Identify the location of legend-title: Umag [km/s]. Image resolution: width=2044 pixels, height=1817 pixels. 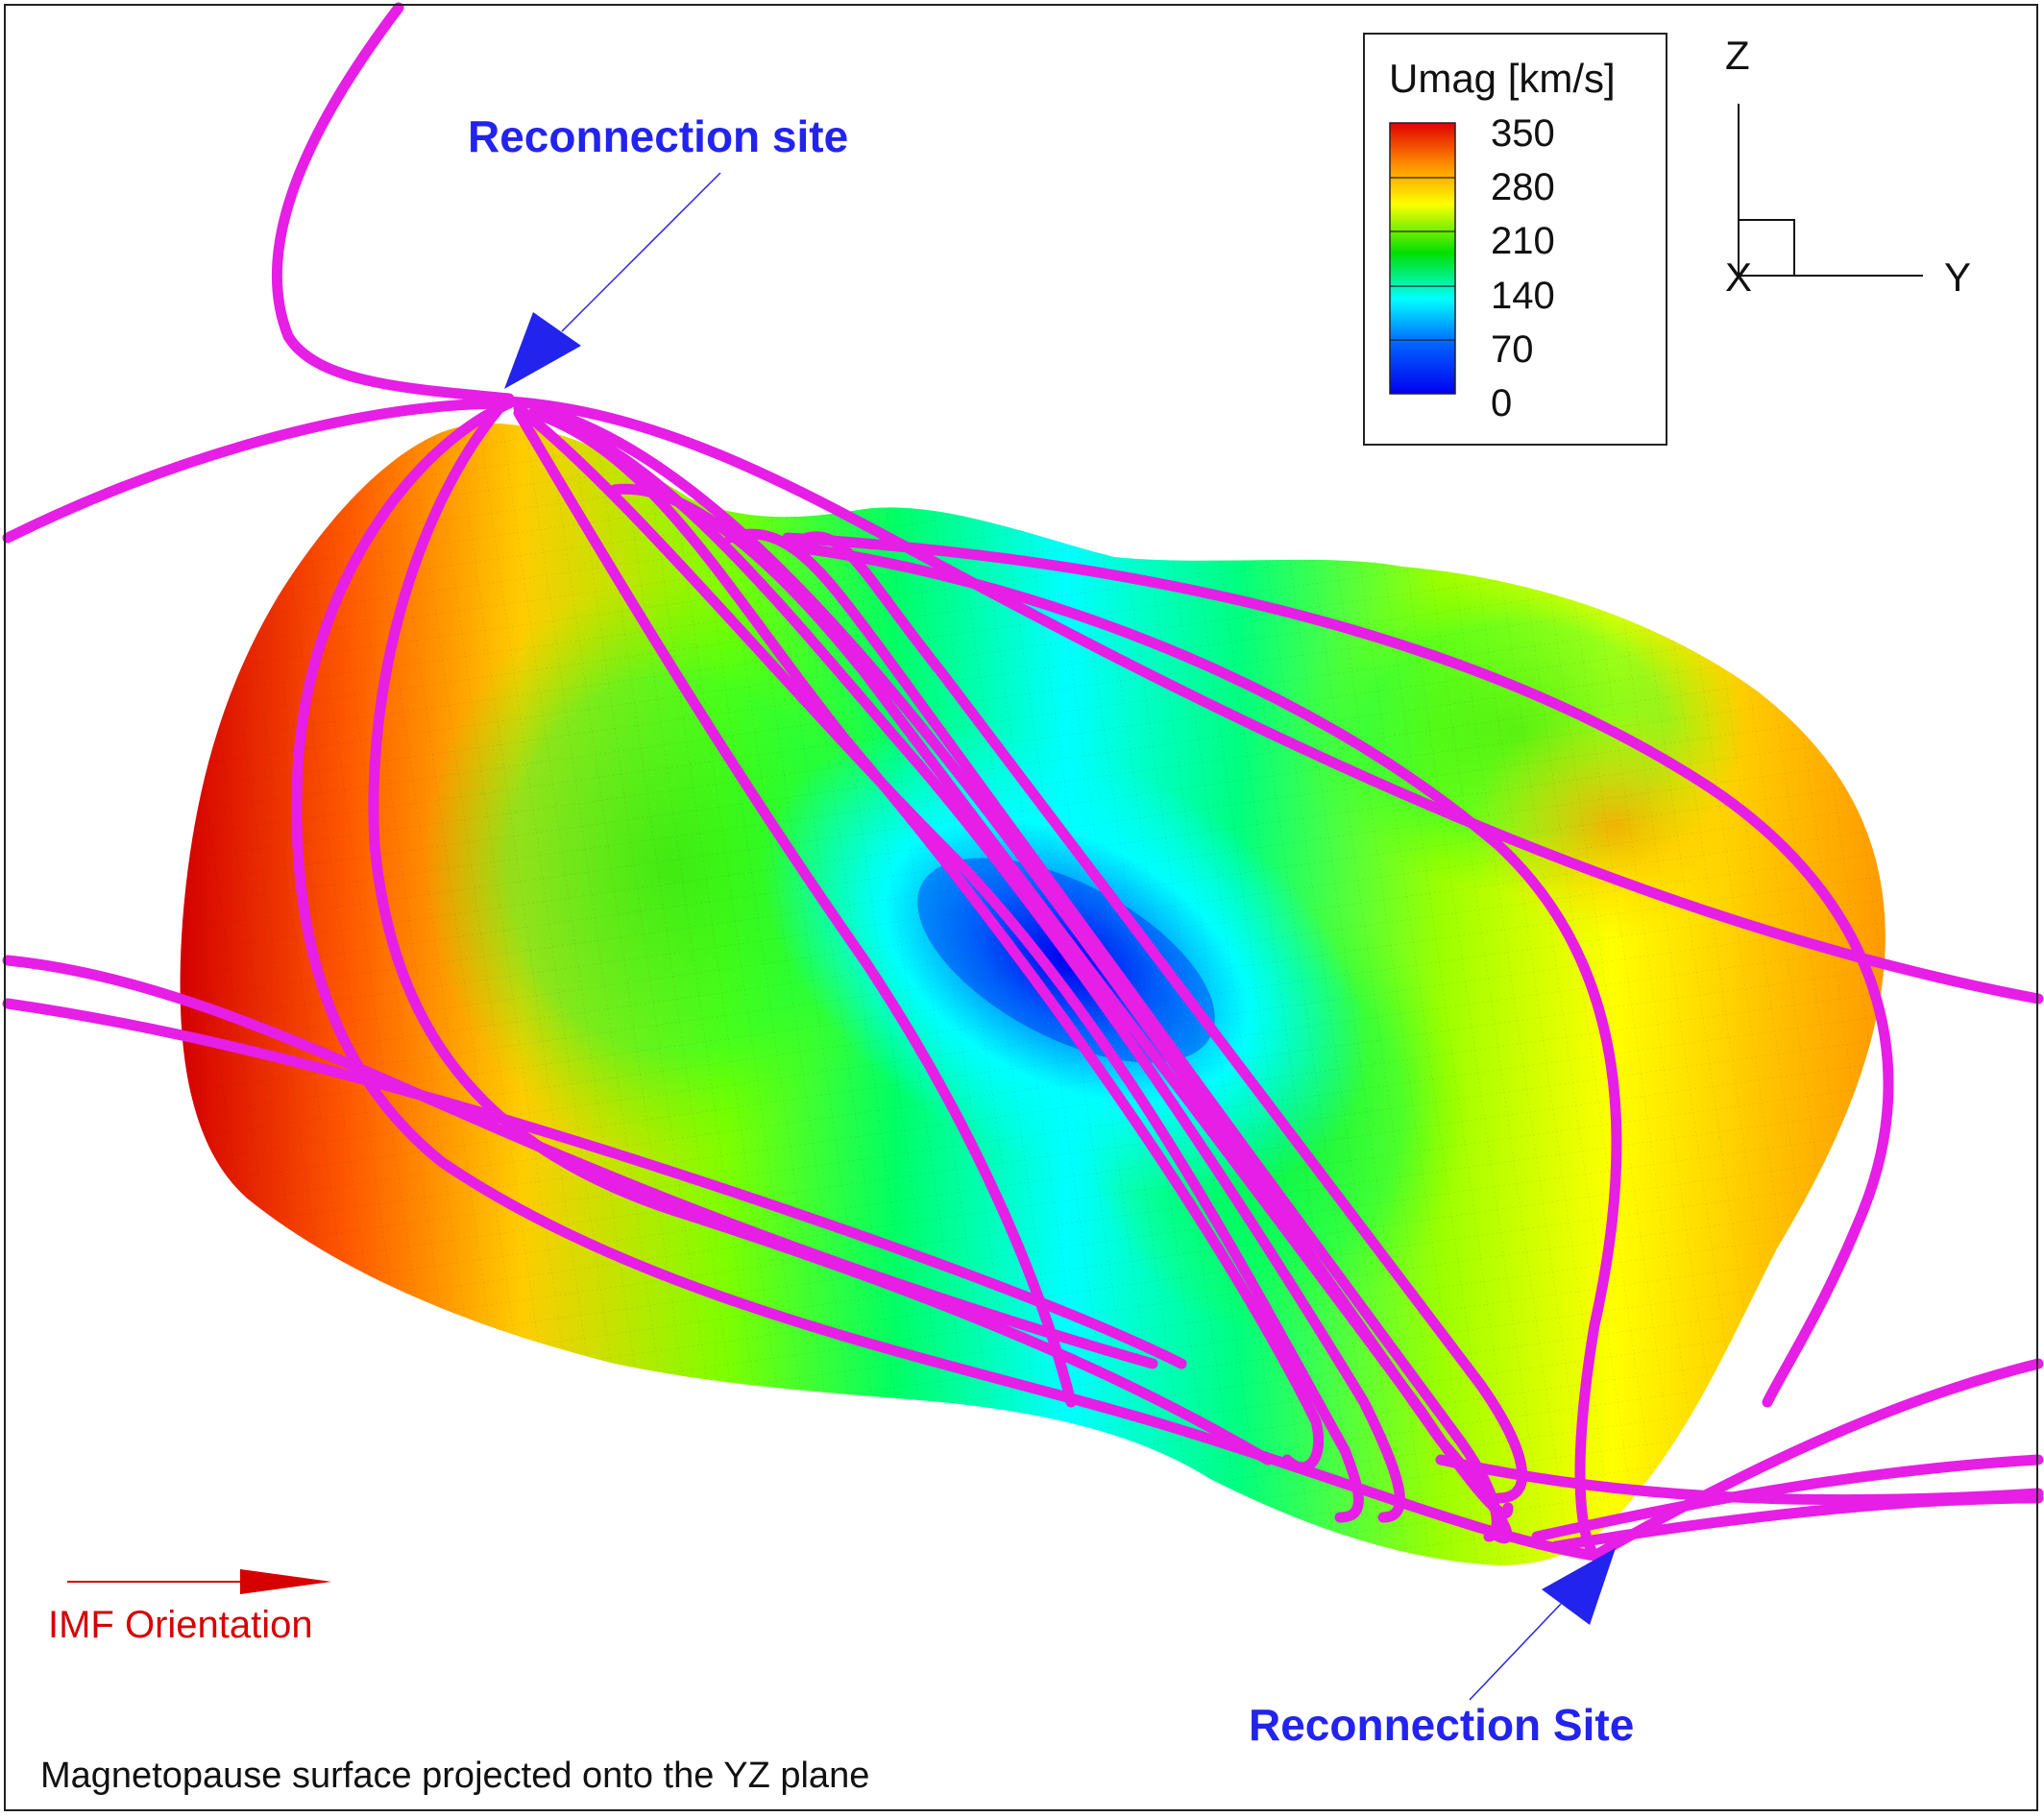
(1502, 78).